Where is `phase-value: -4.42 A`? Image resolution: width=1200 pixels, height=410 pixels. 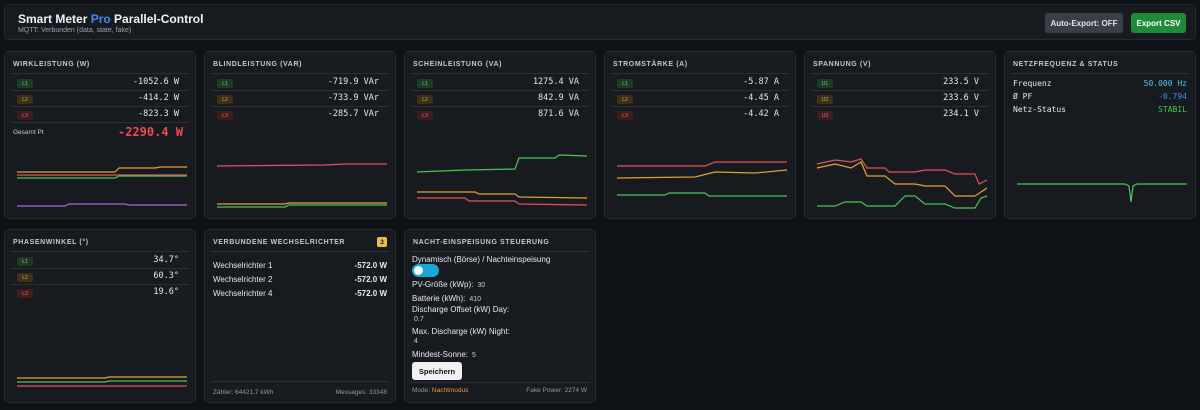
phase-value: -4.42 A is located at coordinates (761, 114).